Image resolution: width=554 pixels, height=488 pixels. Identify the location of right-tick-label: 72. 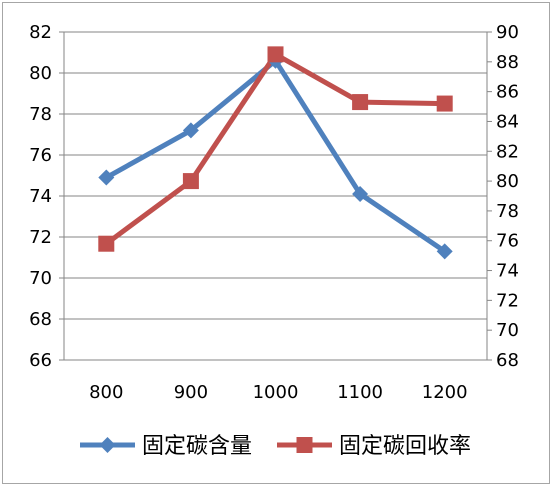
(507, 300).